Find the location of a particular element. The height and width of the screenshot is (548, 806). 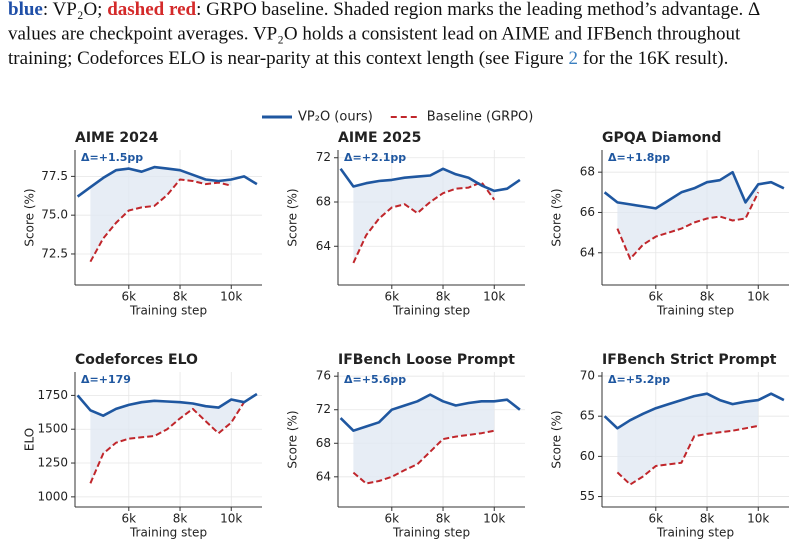

y-tick-label: 1750 is located at coordinates (52, 395).